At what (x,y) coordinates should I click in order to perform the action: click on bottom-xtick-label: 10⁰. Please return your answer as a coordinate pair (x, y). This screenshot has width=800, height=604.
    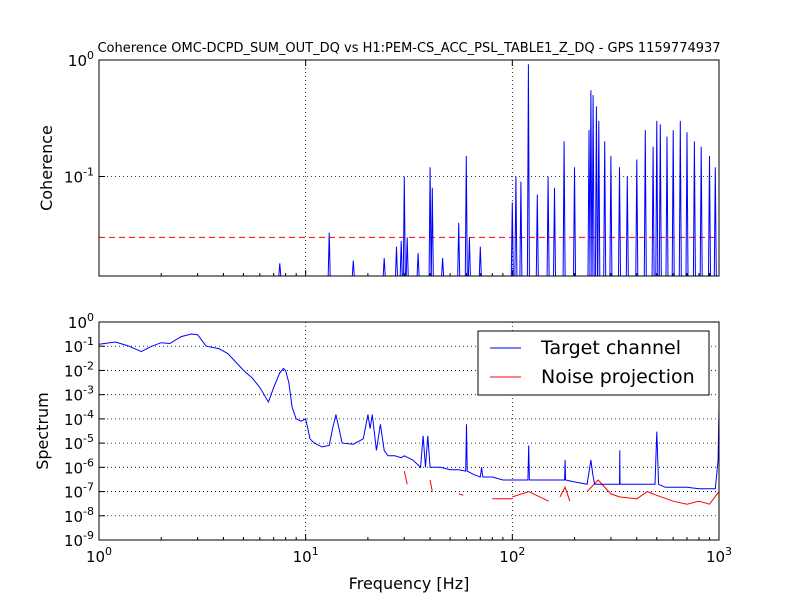
    Looking at the image, I should click on (99, 555).